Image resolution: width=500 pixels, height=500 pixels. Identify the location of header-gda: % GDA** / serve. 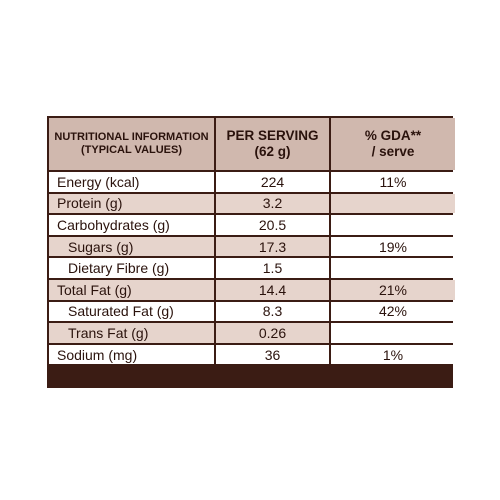
(393, 144).